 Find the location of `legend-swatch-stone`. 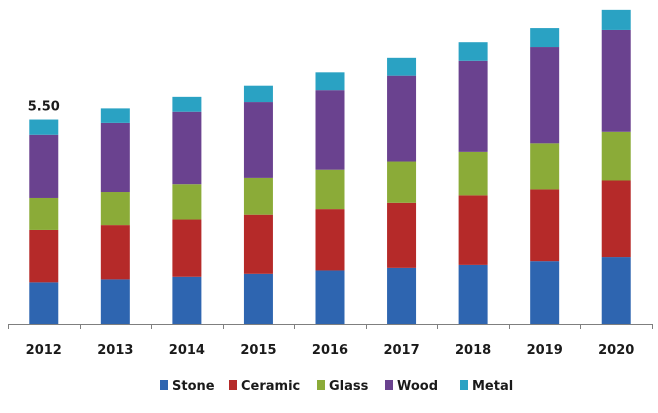

legend-swatch-stone is located at coordinates (164, 385).